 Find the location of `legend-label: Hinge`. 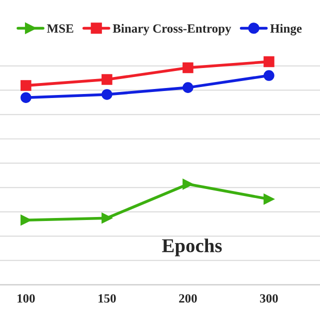

legend-label: Hinge is located at coordinates (286, 30).